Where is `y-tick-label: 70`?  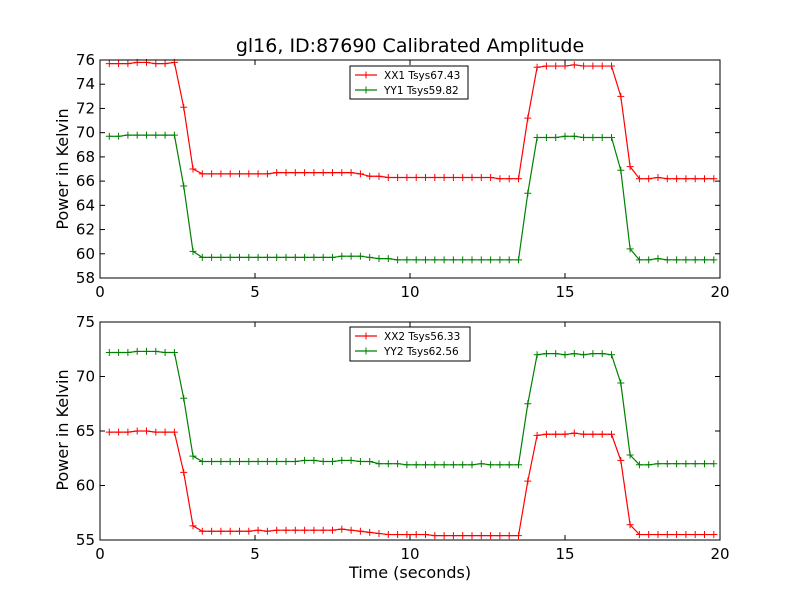
y-tick-label: 70 is located at coordinates (85, 133).